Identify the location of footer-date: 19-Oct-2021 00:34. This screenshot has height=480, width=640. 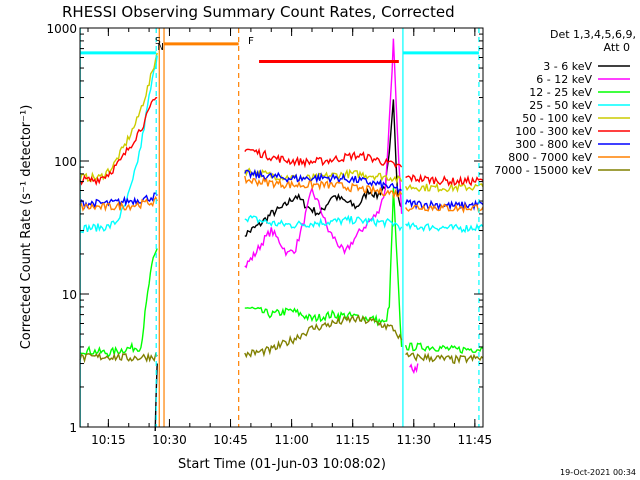
(598, 472).